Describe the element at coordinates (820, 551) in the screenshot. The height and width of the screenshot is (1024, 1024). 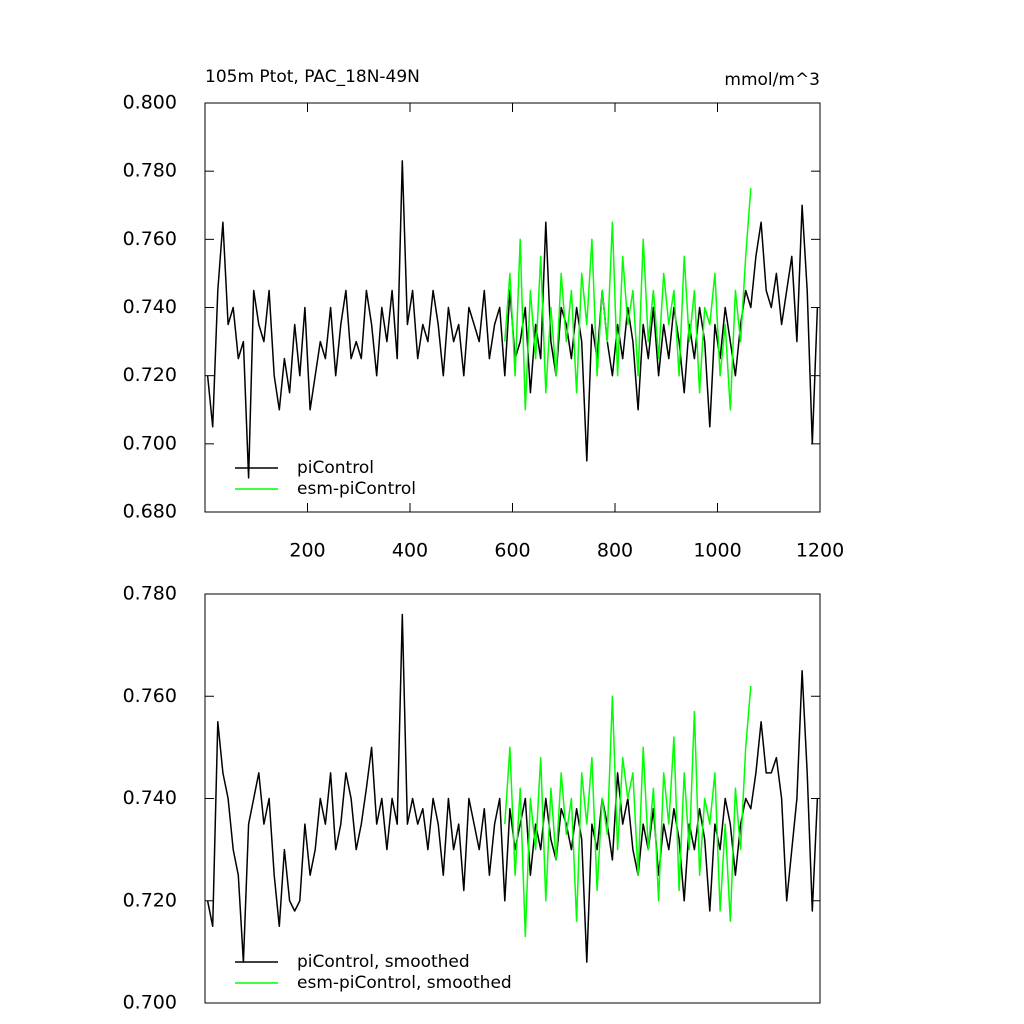
I see `x-tick-label: 1200` at that location.